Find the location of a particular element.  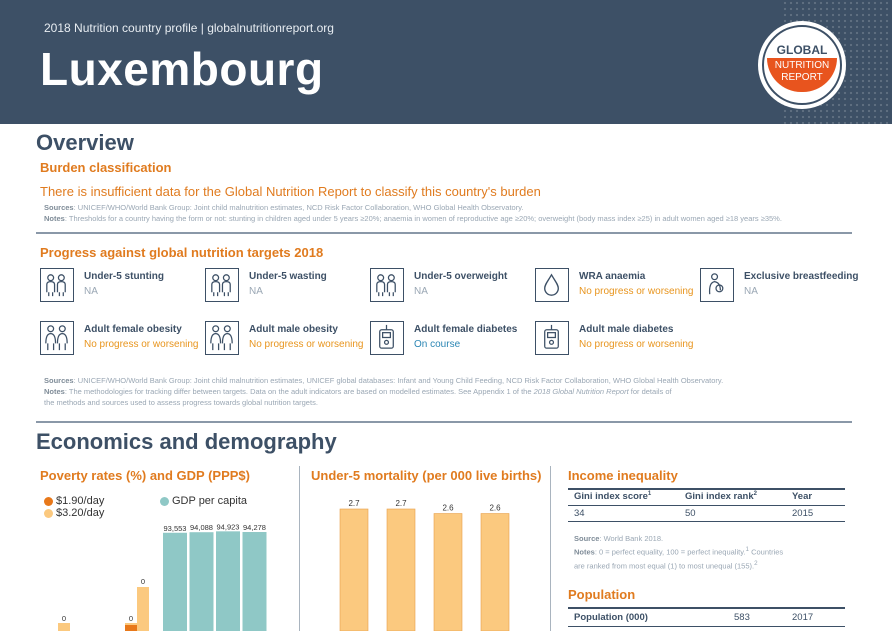

inequality-notes-sup-1: 1 is located at coordinates (747, 549).